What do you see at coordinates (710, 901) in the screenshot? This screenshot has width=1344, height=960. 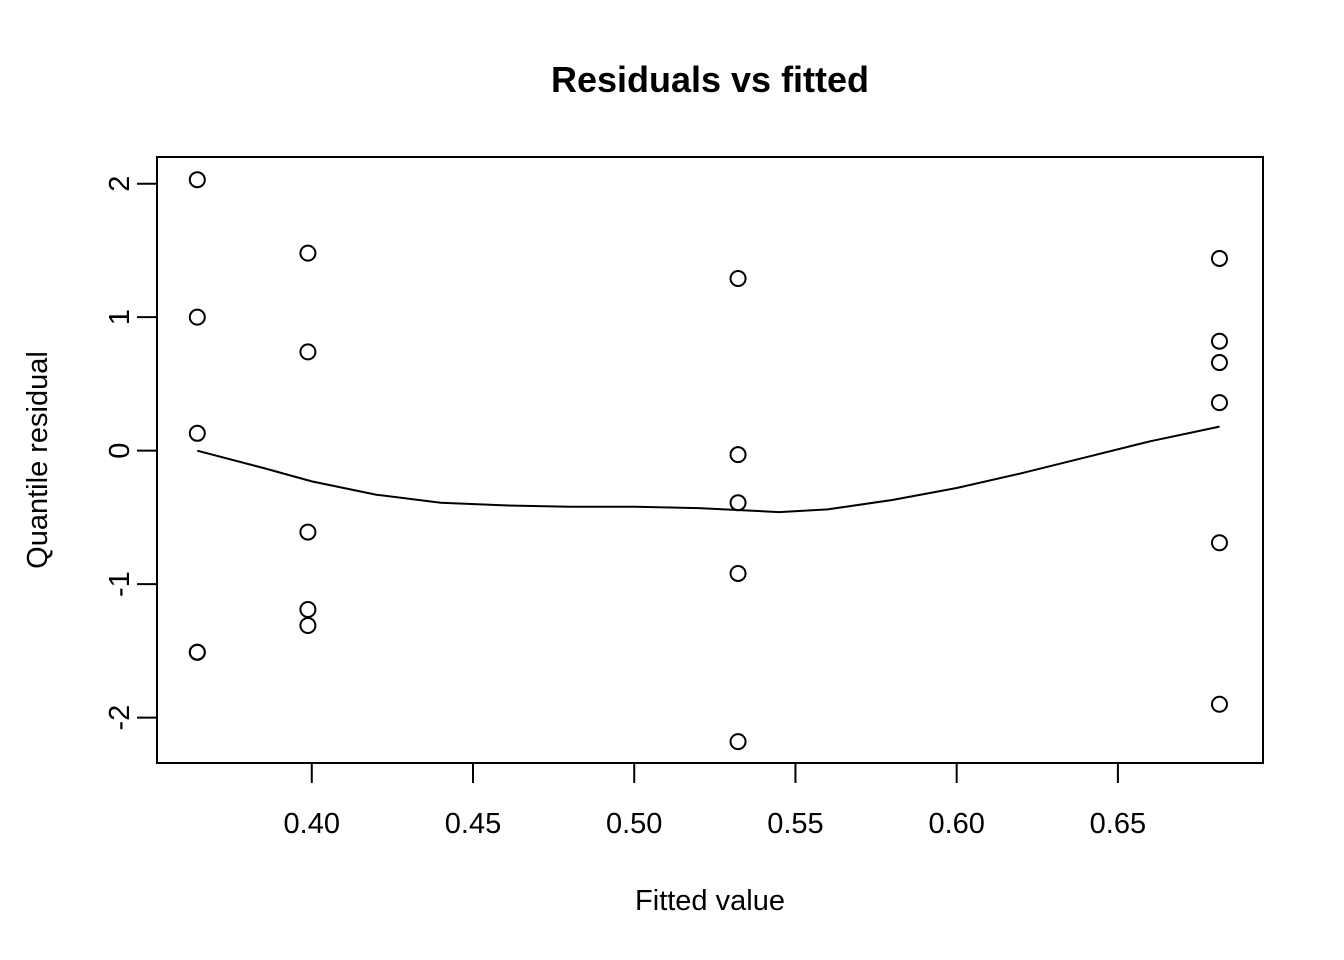 I see `x-axis-label: Fitted value` at bounding box center [710, 901].